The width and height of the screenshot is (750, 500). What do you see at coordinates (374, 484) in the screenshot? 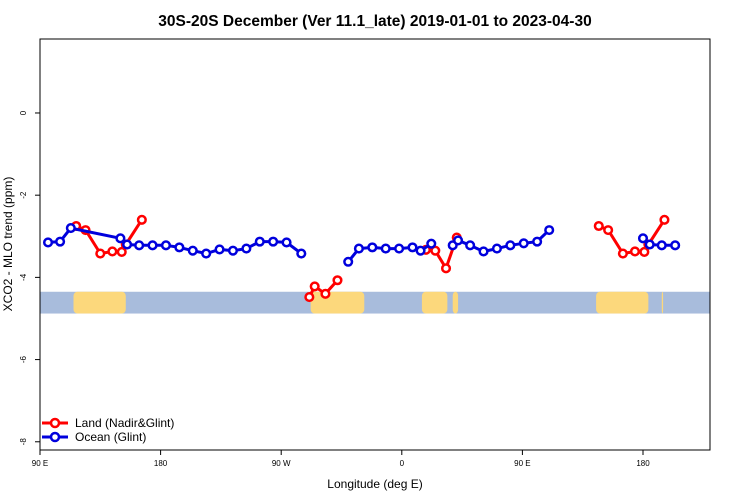
I see `x-axis-label: Longitude (deg E)` at bounding box center [374, 484].